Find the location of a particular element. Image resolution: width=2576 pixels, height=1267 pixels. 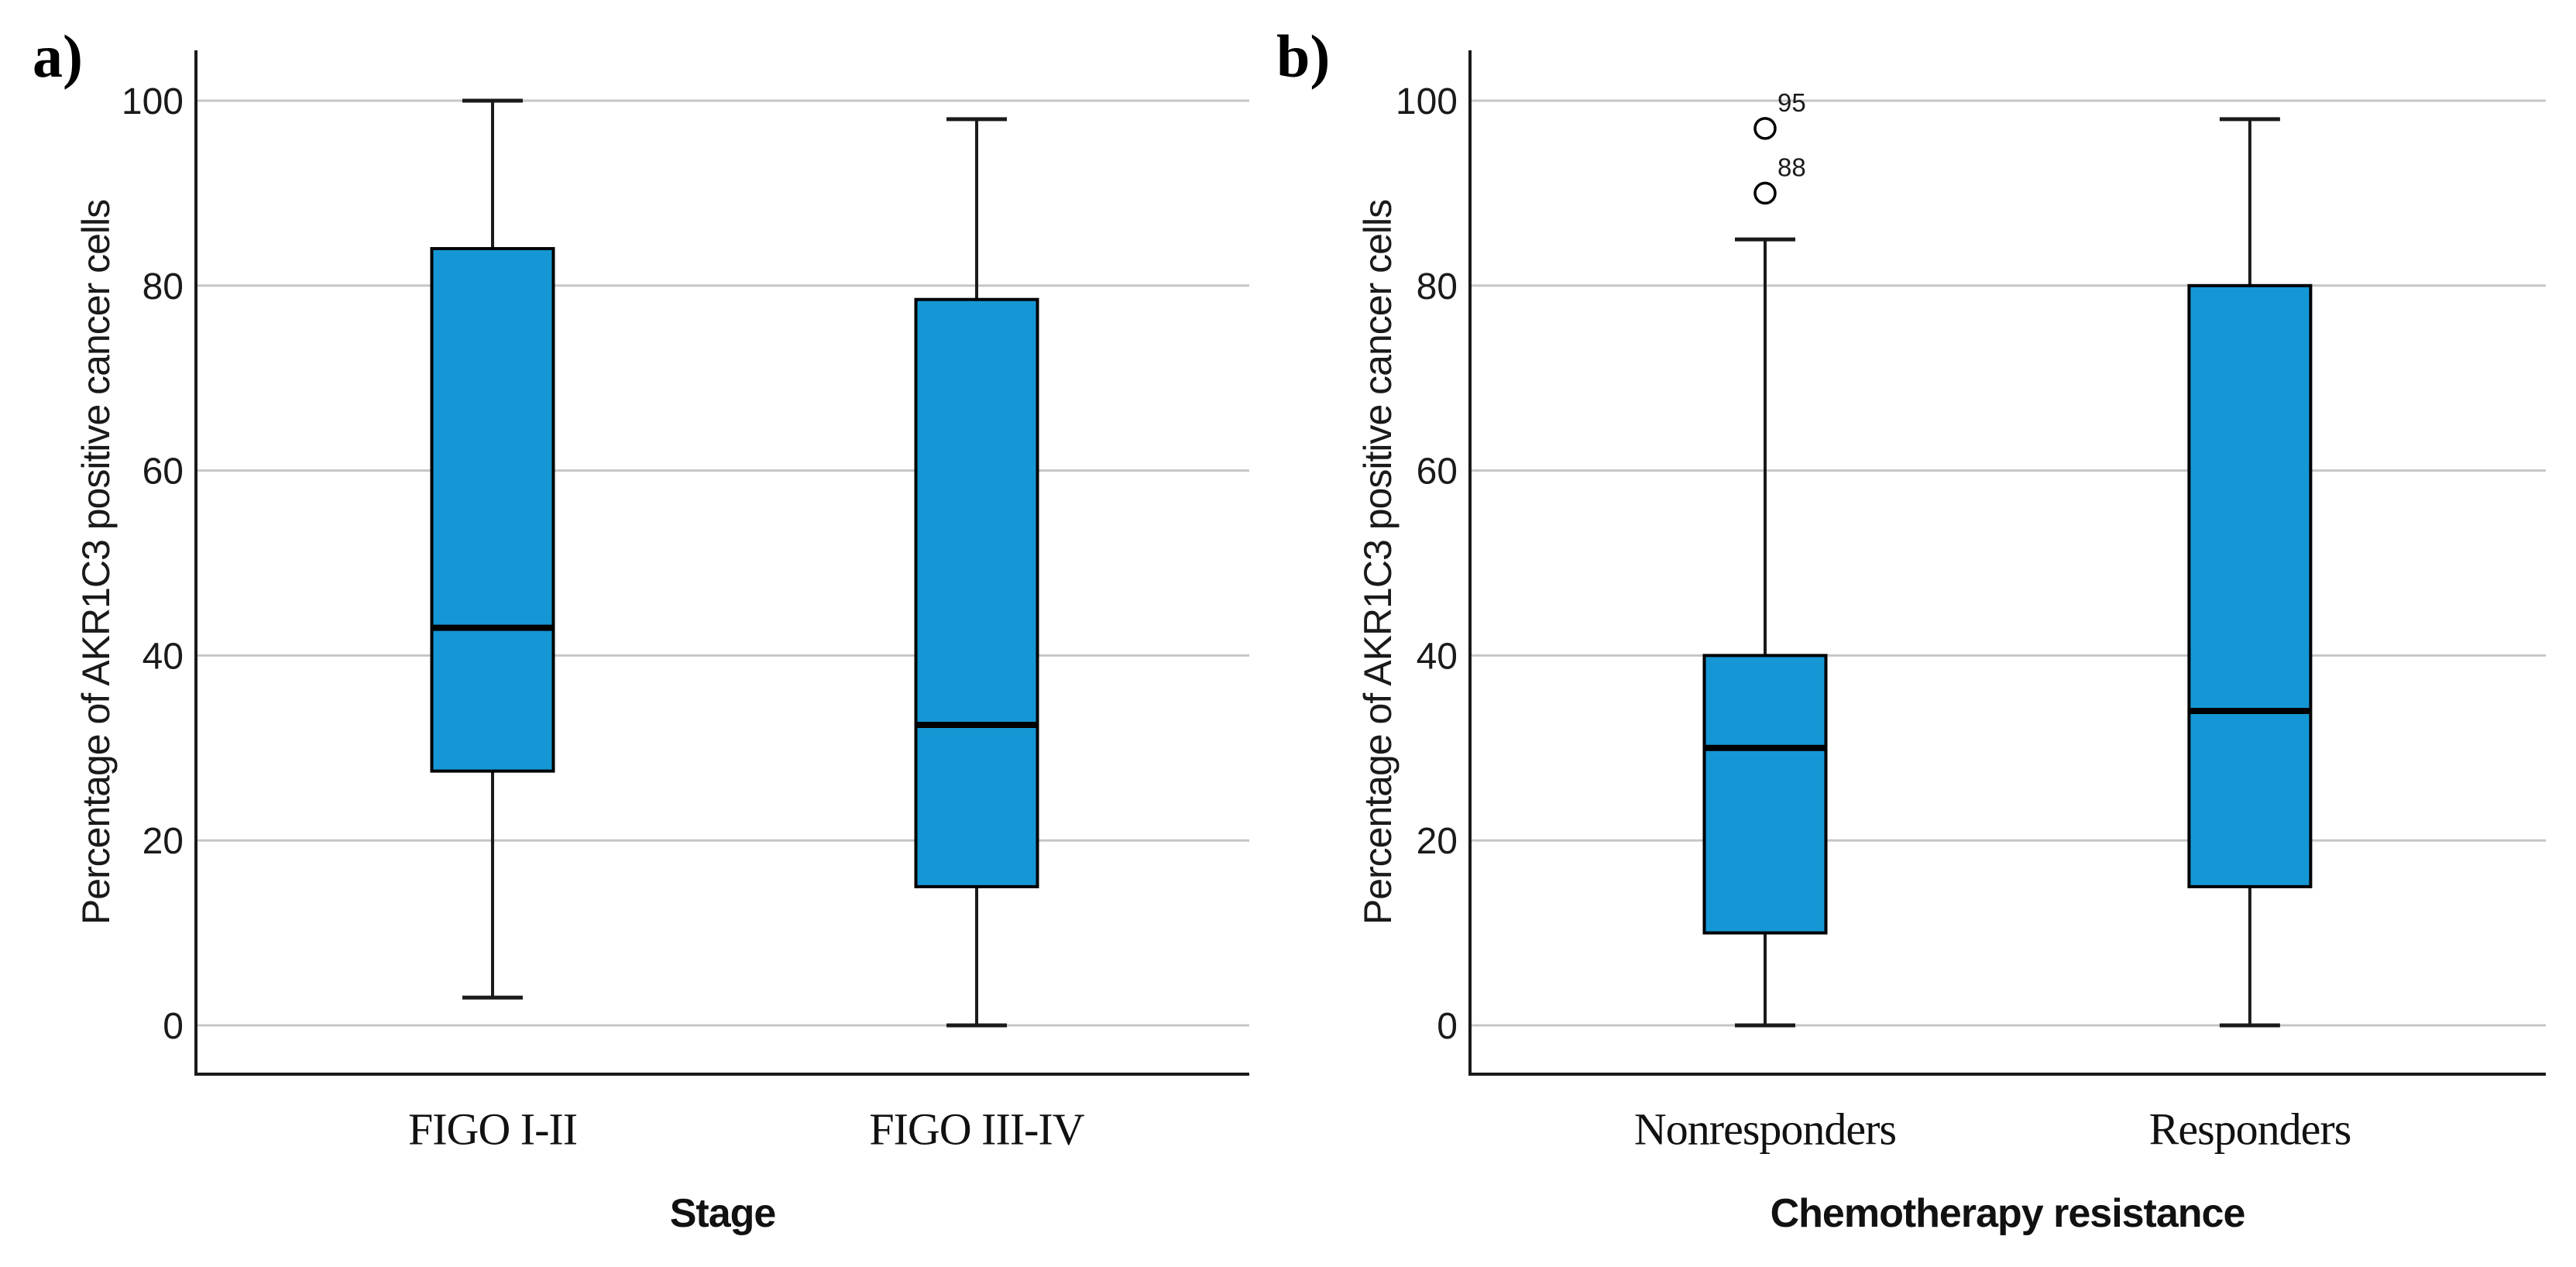

box-Nonresponders is located at coordinates (1765, 794).